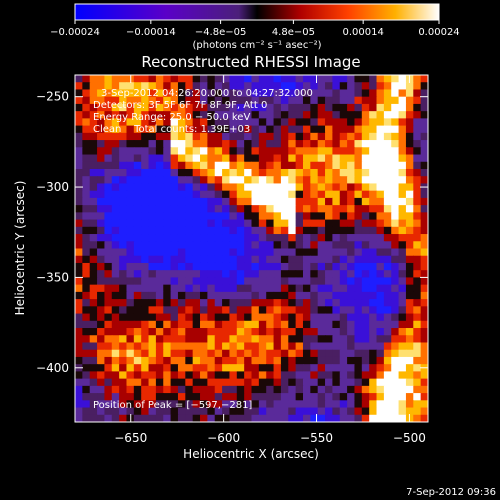 This screenshot has height=500, width=500. What do you see at coordinates (75, 32) in the screenshot?
I see `colorbar-tick-label: −0.00024` at bounding box center [75, 32].